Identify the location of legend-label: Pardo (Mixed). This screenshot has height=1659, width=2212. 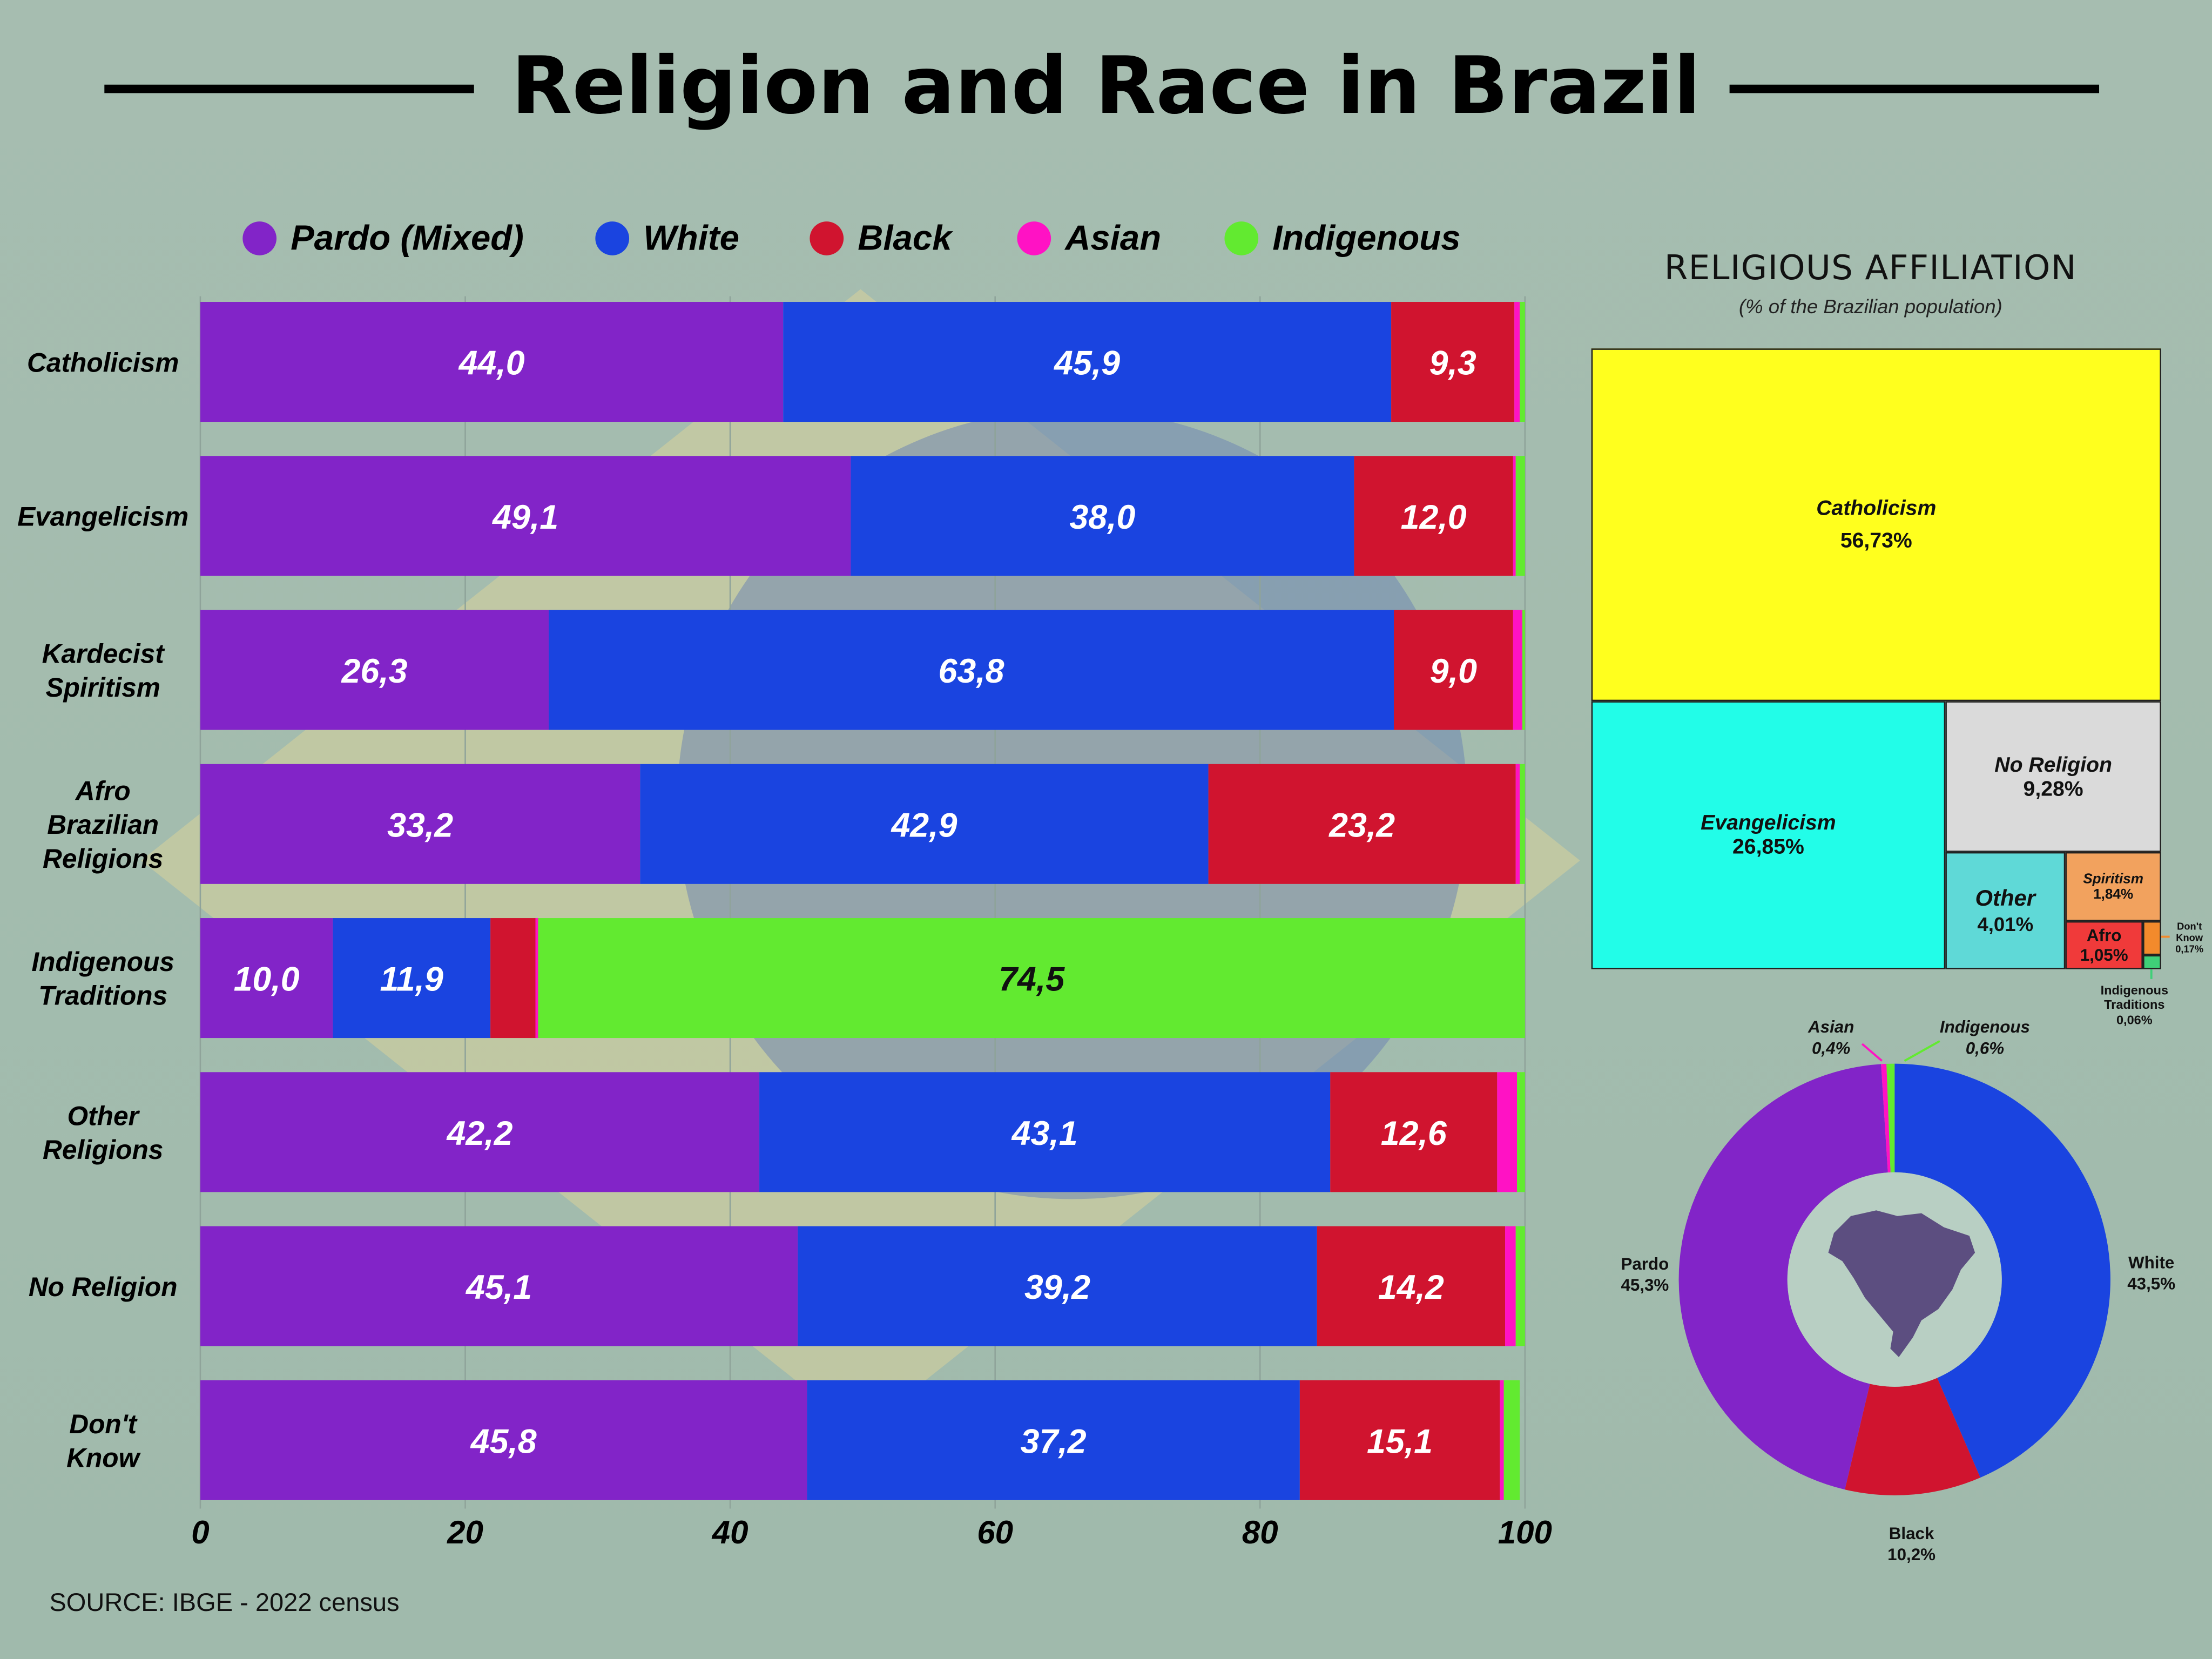
(407, 238).